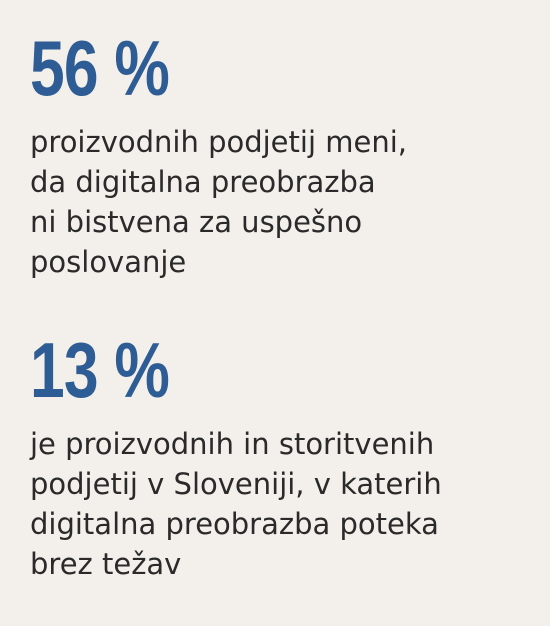 The image size is (550, 626). I want to click on stat-description-line: brez težav, so click(106, 564).